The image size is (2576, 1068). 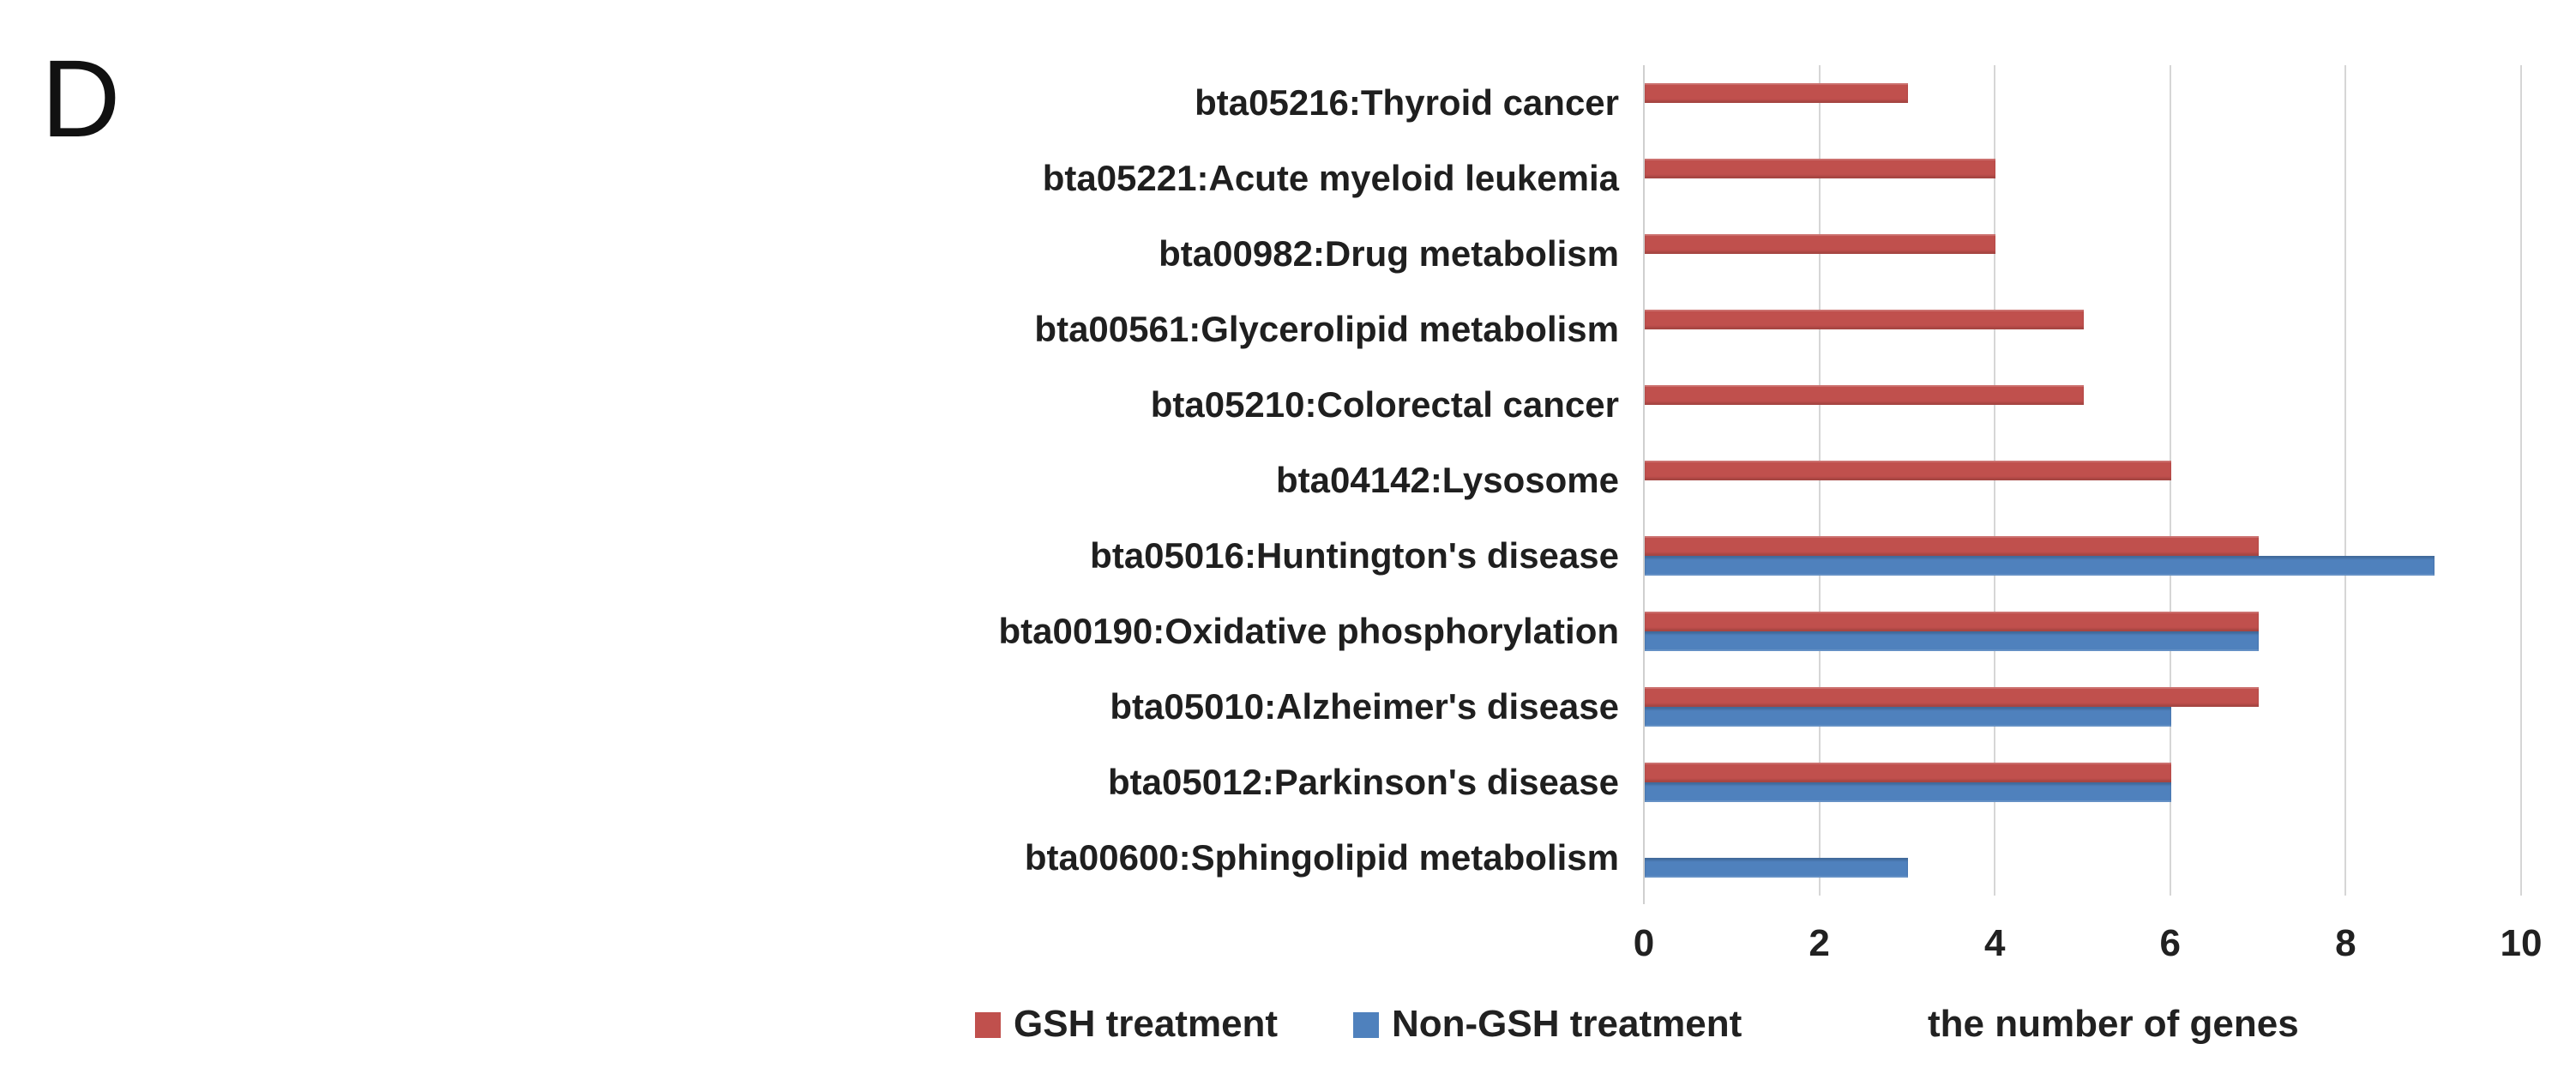 I want to click on legend-label-non-gsh: Non-GSH treatment, so click(x=1567, y=1024).